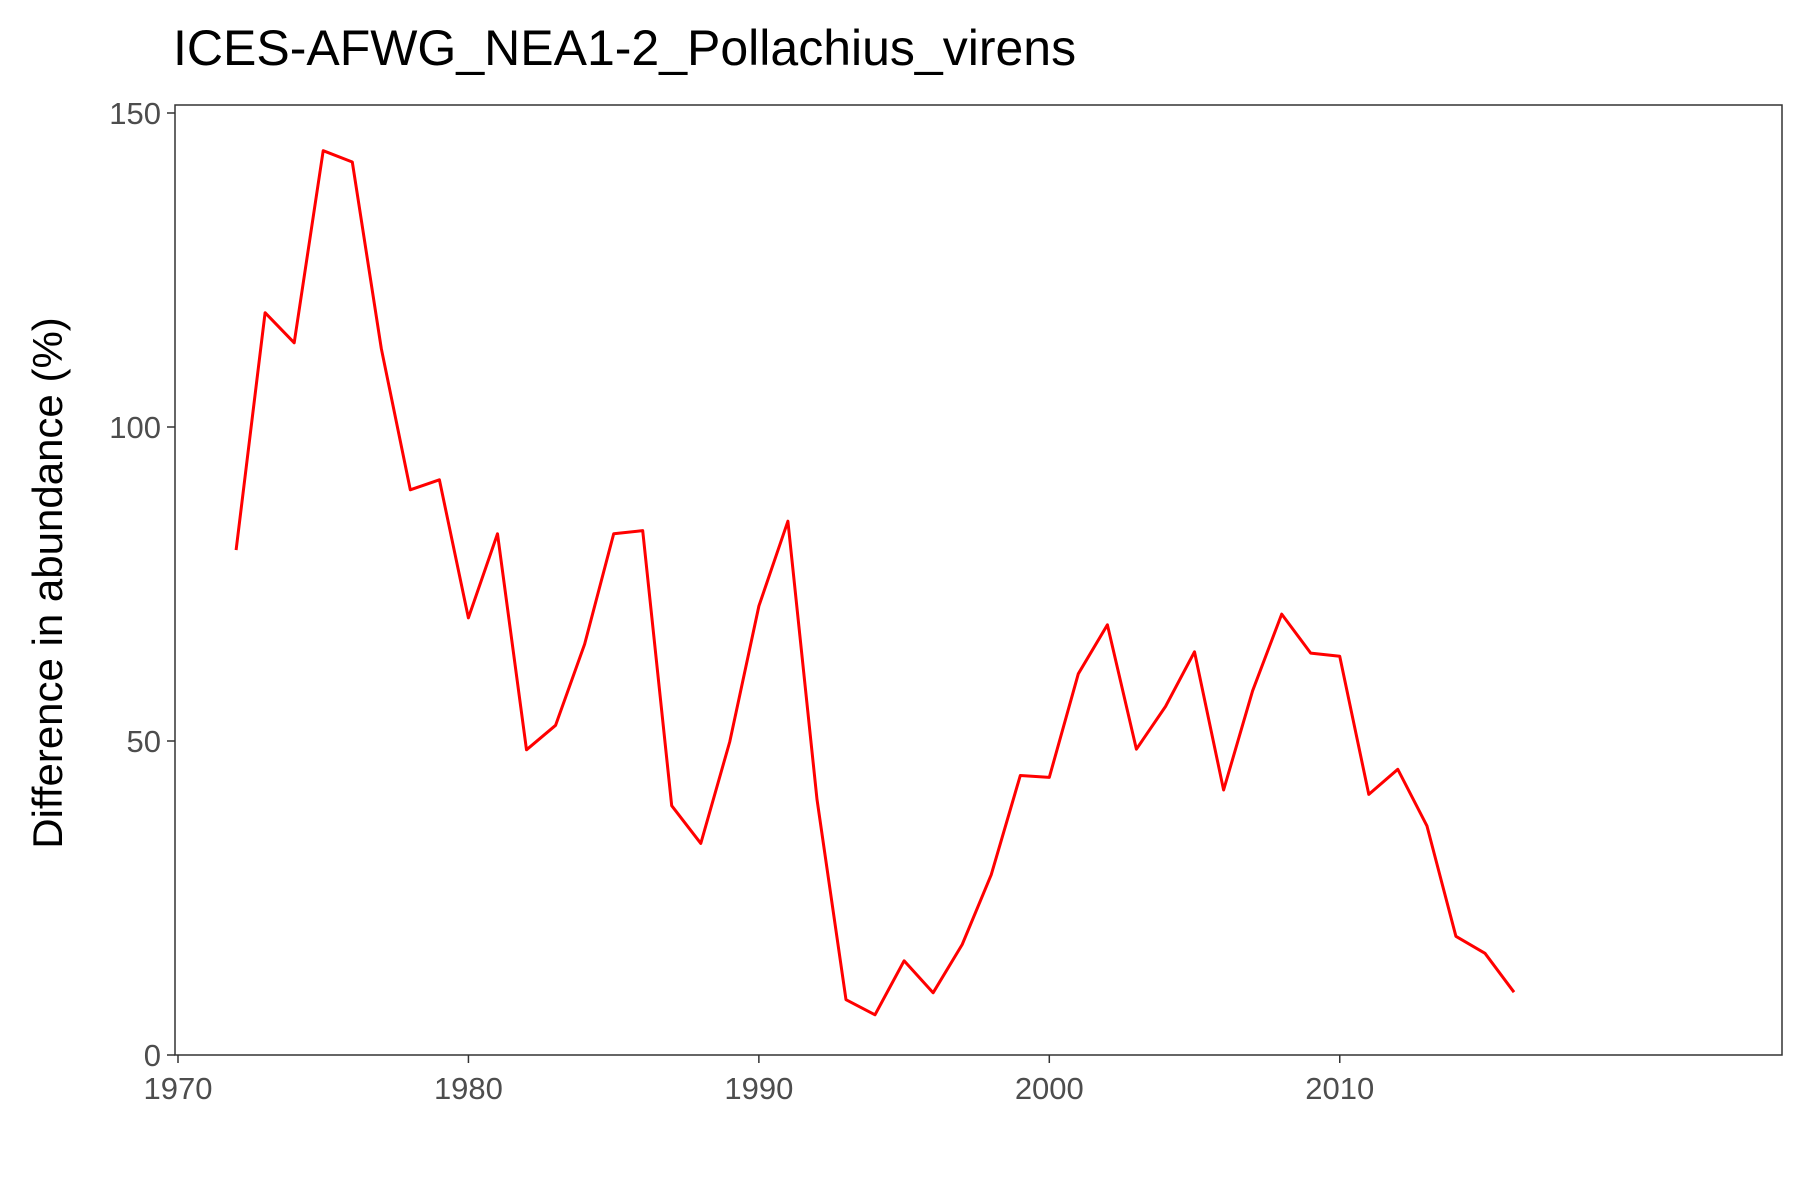  I want to click on chart-title: ICES-AFWG_NEA1-2_Pollachius_virens, so click(624, 48).